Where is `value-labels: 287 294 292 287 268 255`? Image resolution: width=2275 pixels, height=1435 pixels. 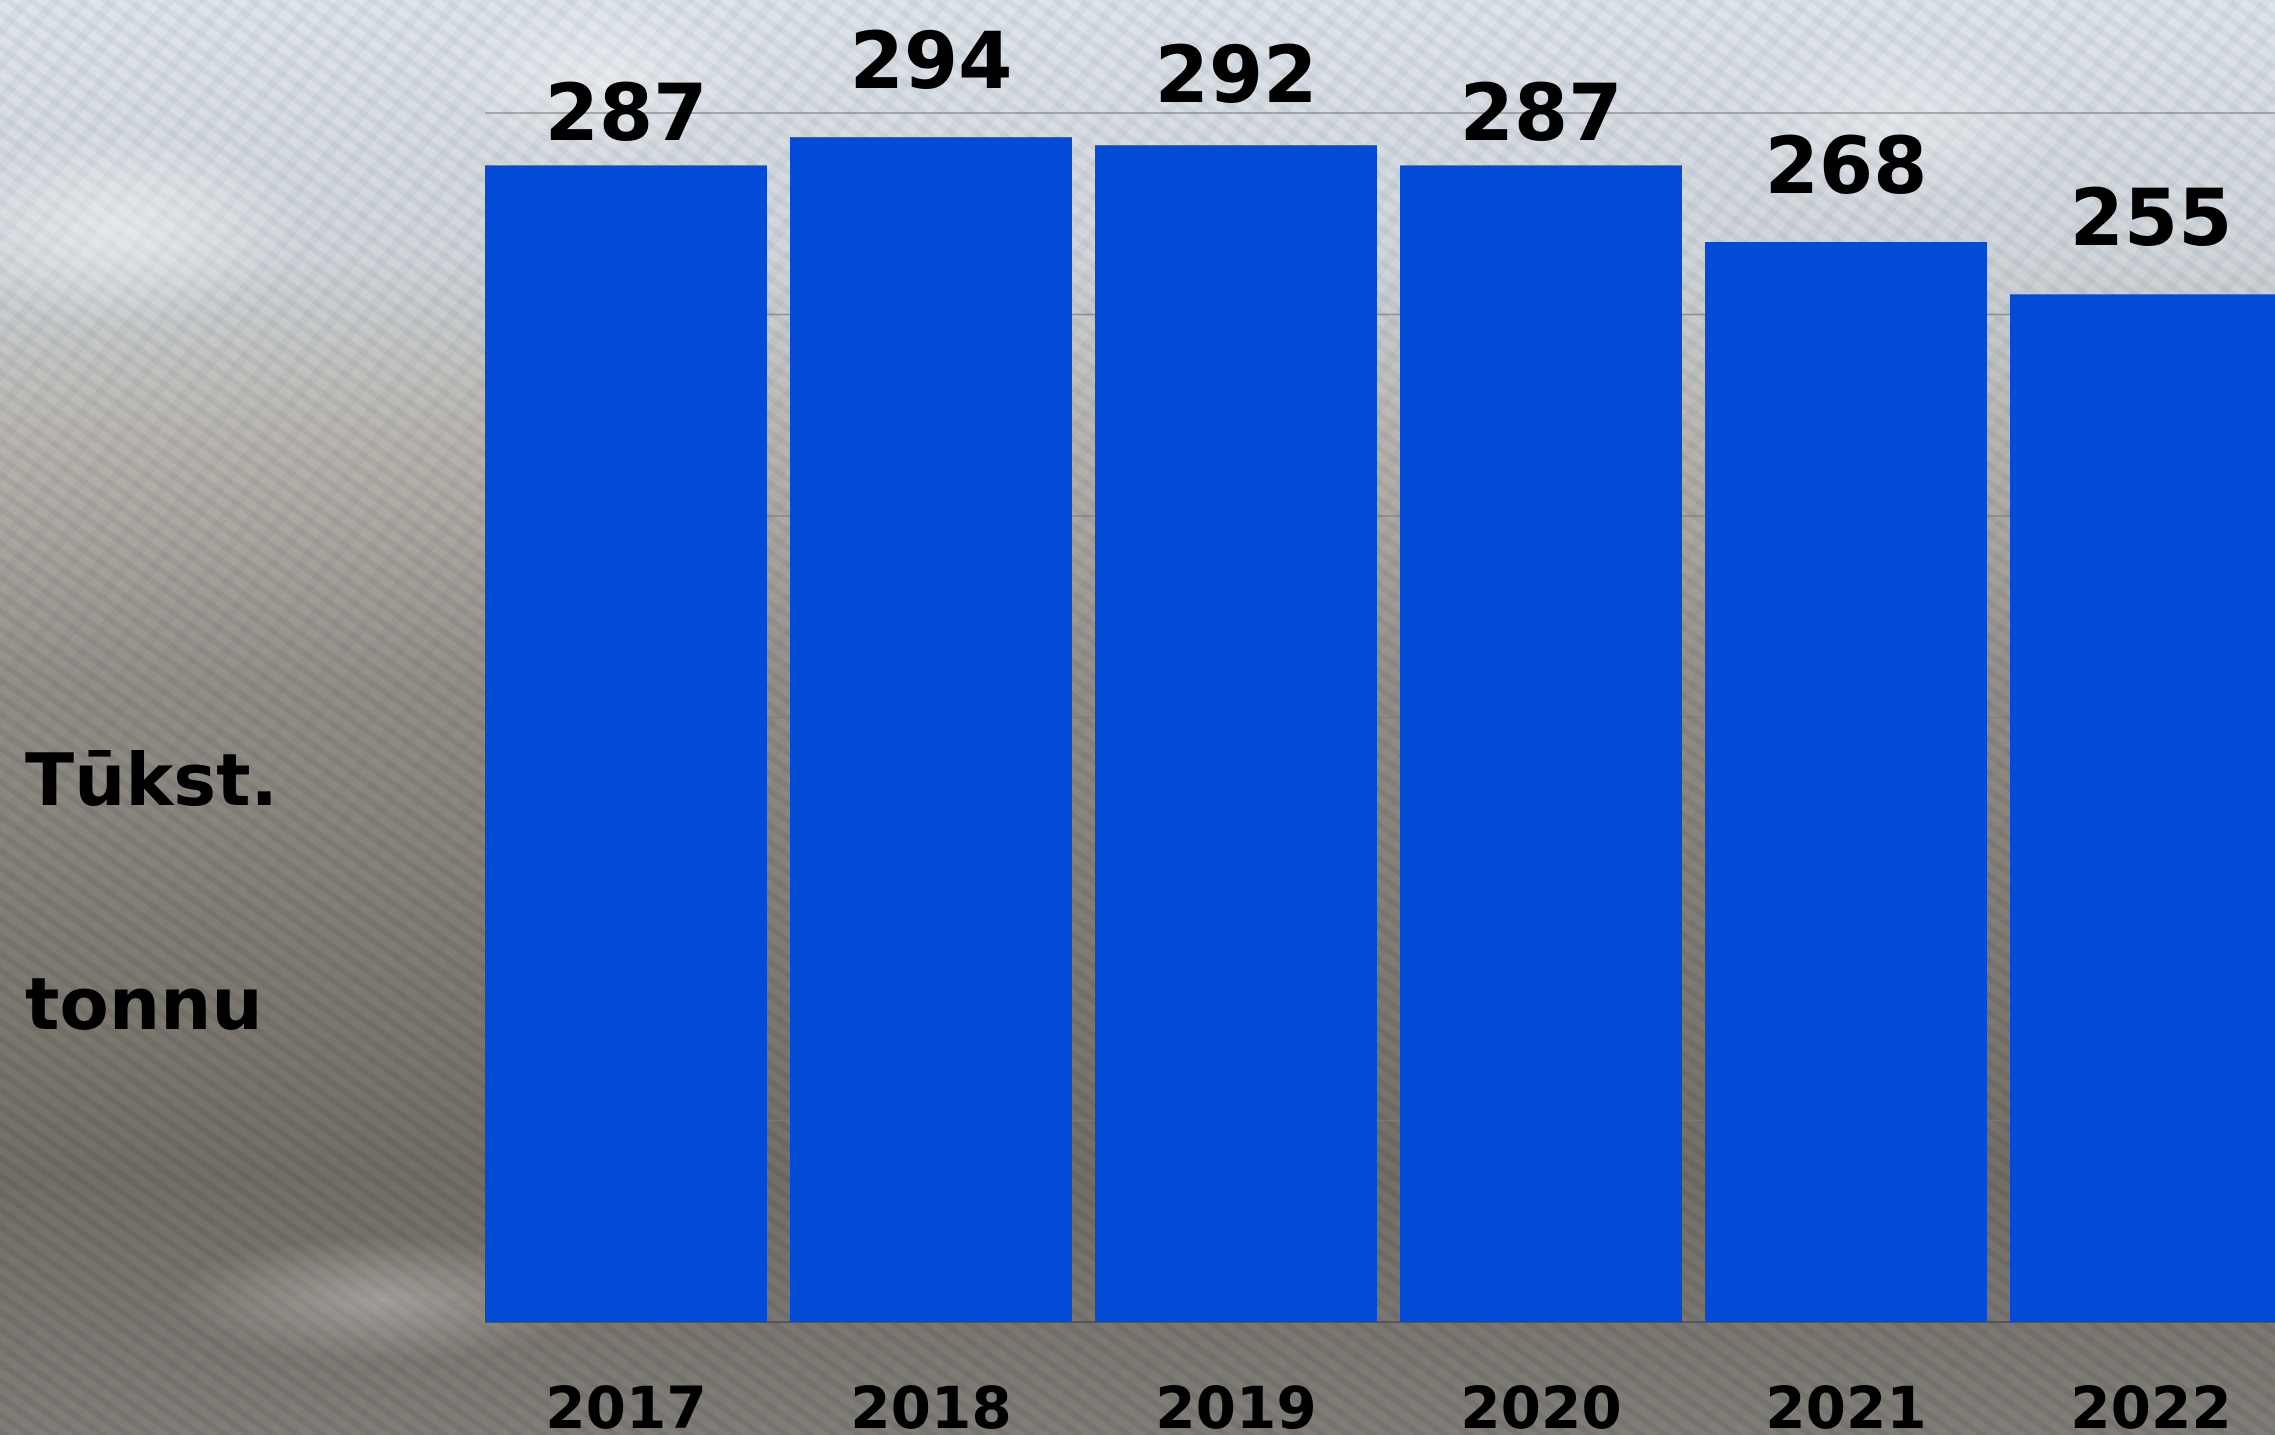
value-labels: 287 294 292 287 268 255 is located at coordinates (1389, 140).